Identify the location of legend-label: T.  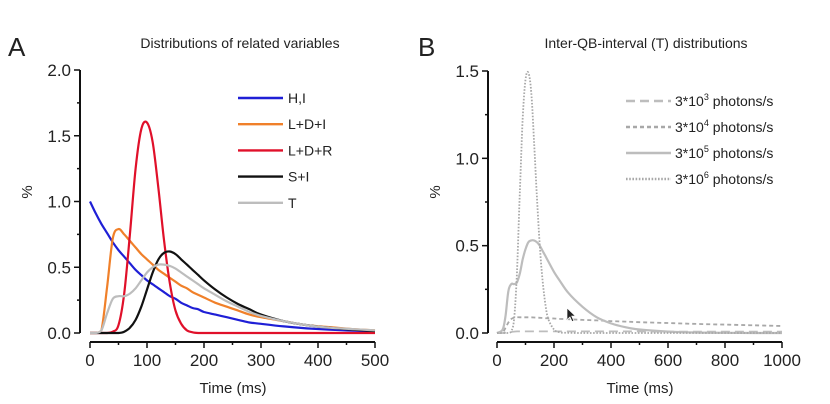
(292, 203).